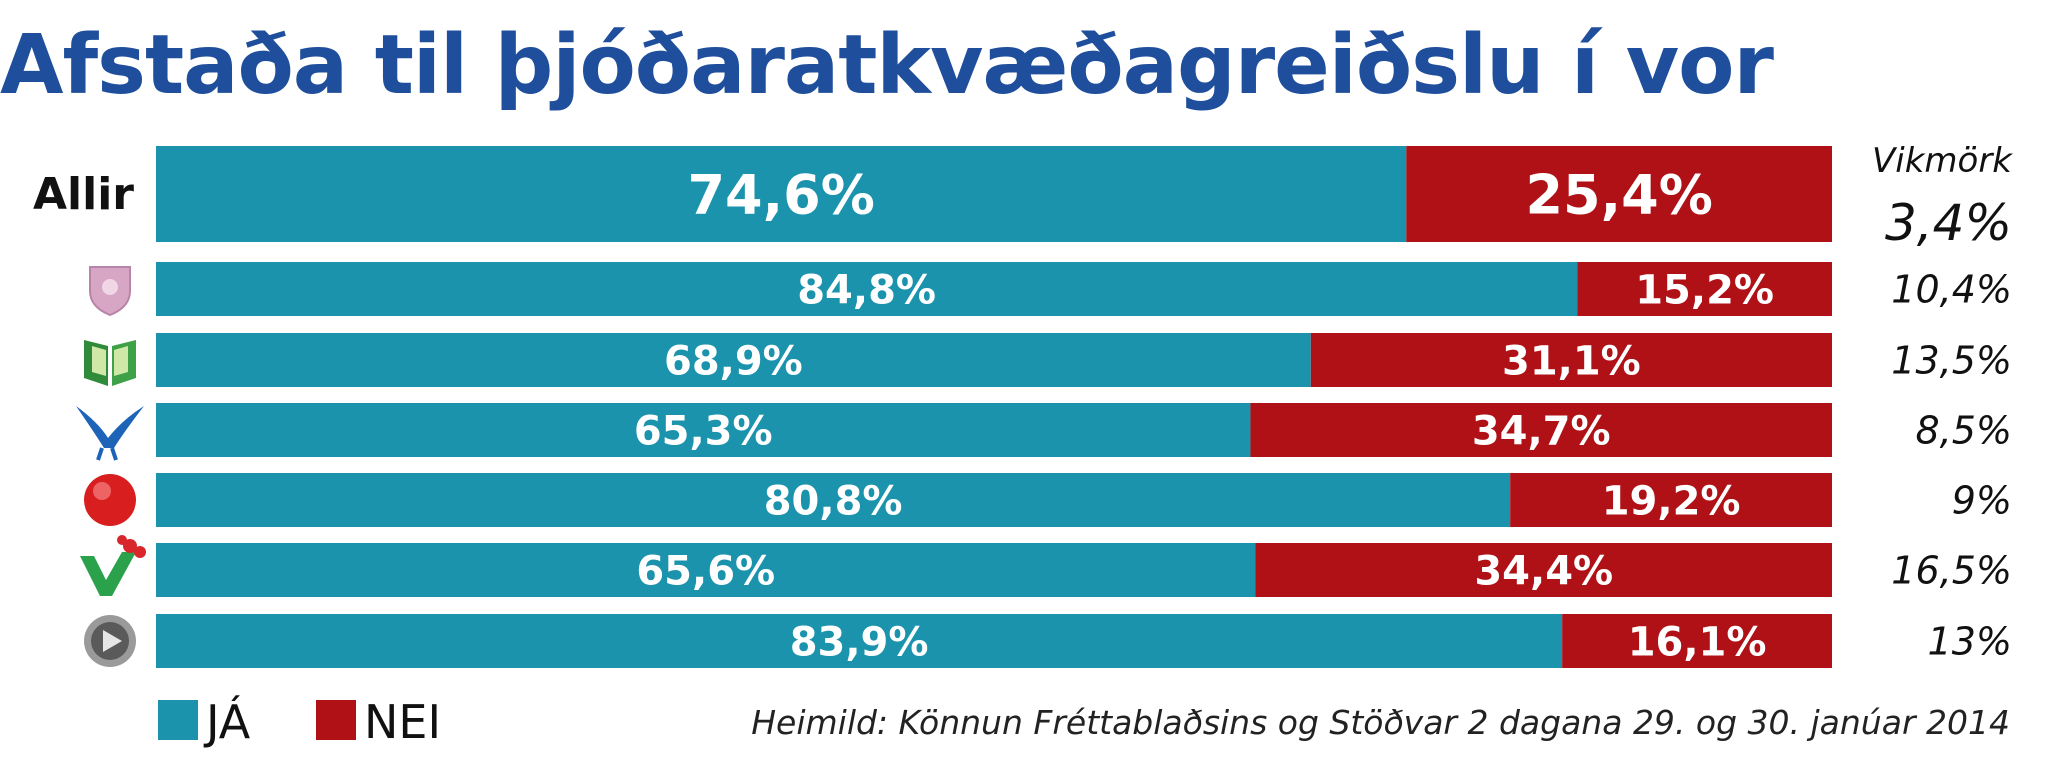 Image resolution: width=2048 pixels, height=780 pixels. I want to click on party-shield-logo-icon, so click(110, 291).